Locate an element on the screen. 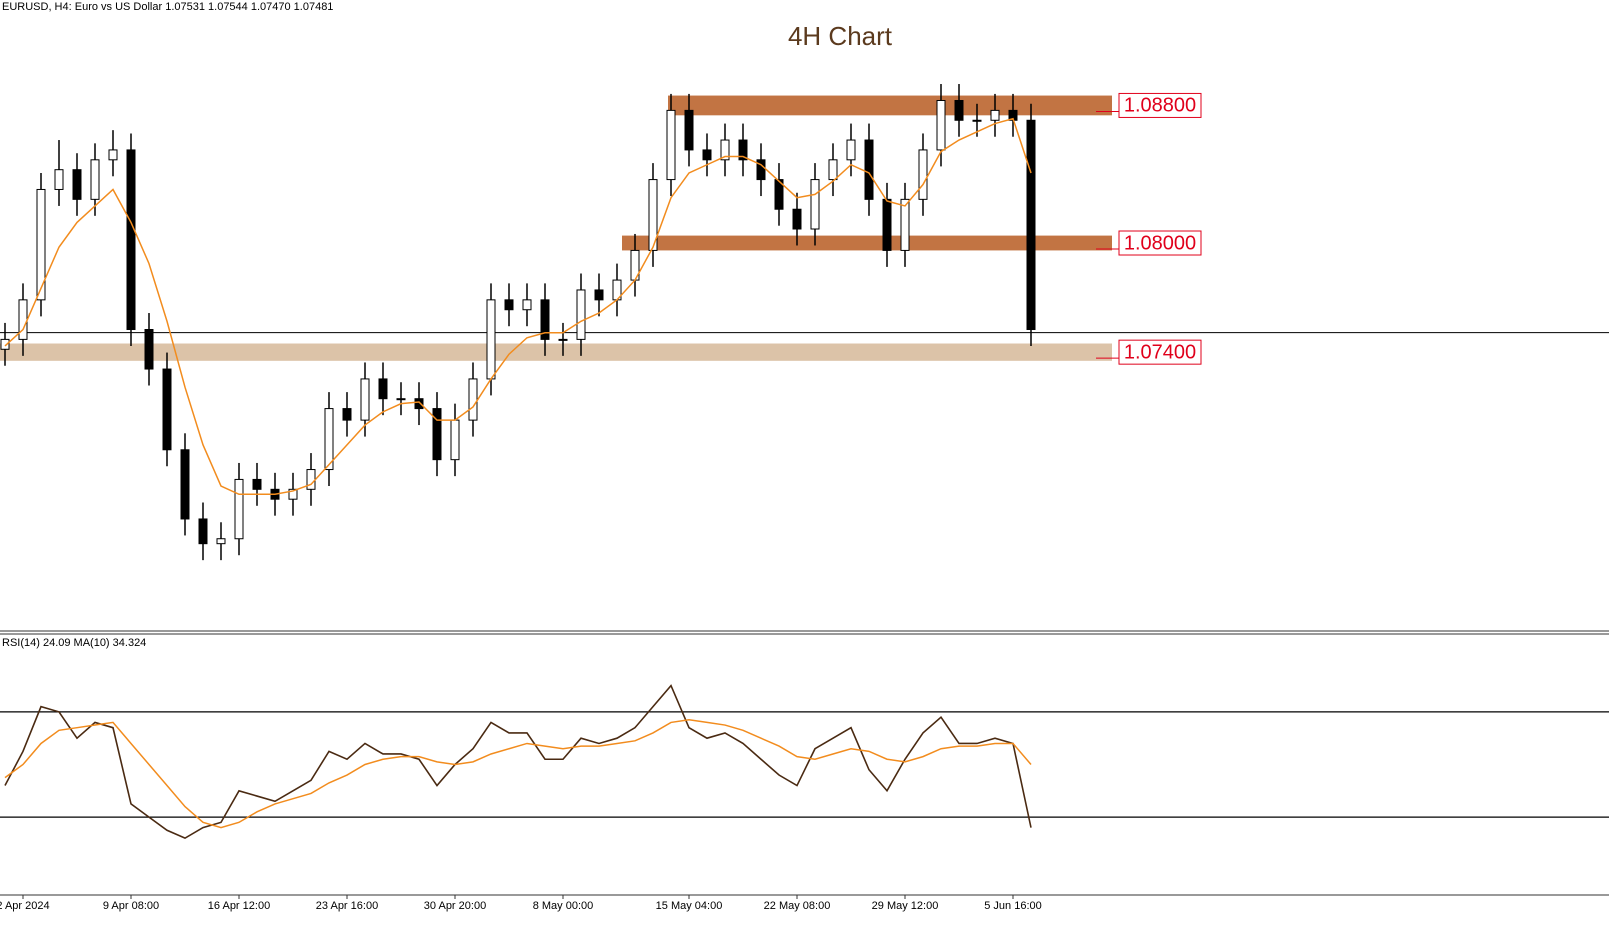 The width and height of the screenshot is (1609, 939). rsi-line is located at coordinates (518, 762).